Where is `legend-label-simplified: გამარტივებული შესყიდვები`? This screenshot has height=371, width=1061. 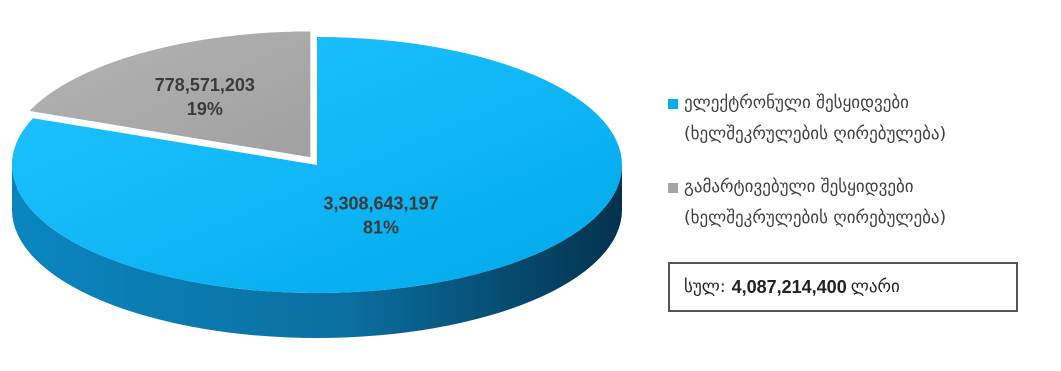
legend-label-simplified: გამარტივებული შესყიდვები is located at coordinates (799, 187).